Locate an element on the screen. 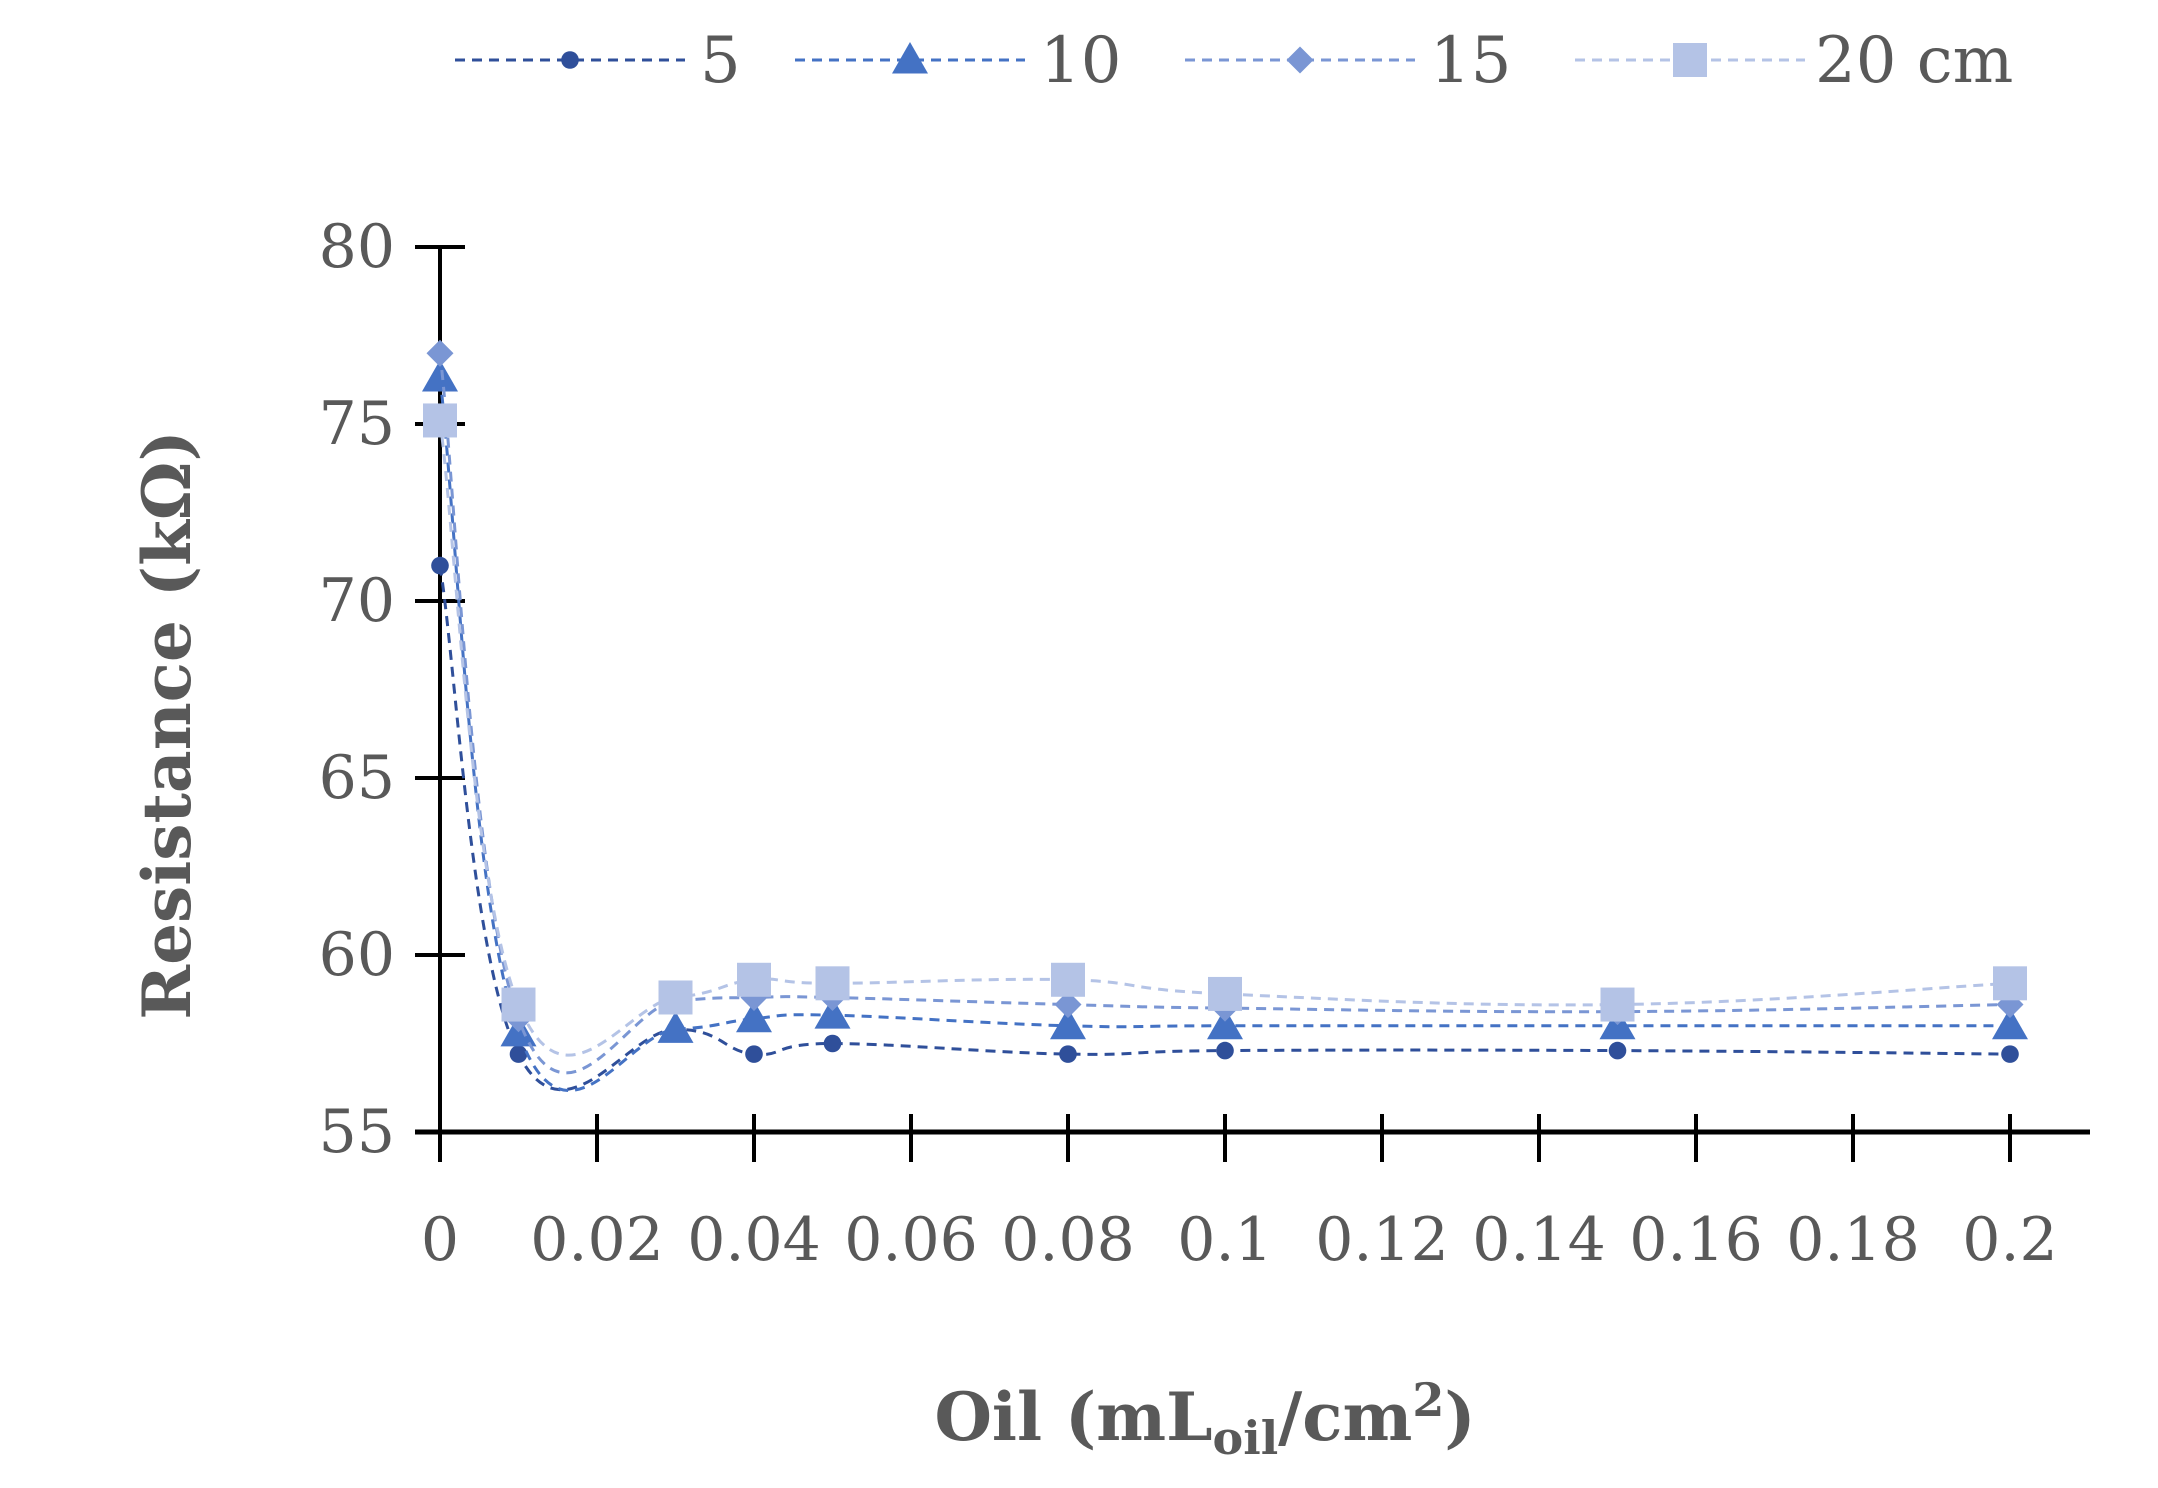 The image size is (2158, 1488). x-tick-label: 0.08 is located at coordinates (1068, 1240).